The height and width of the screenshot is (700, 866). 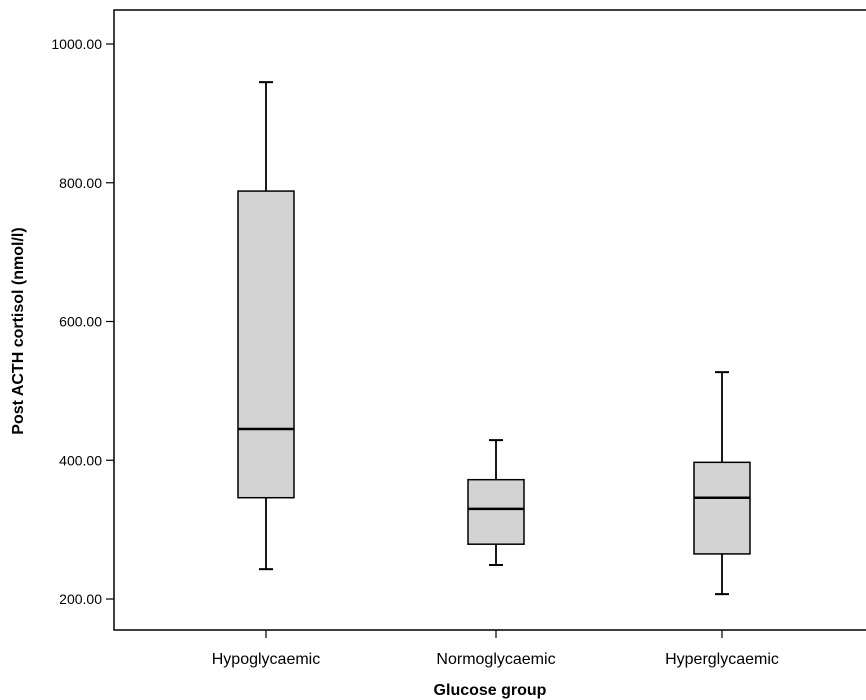 I want to click on x-tick-label: Hypoglycaemic, so click(x=266, y=659).